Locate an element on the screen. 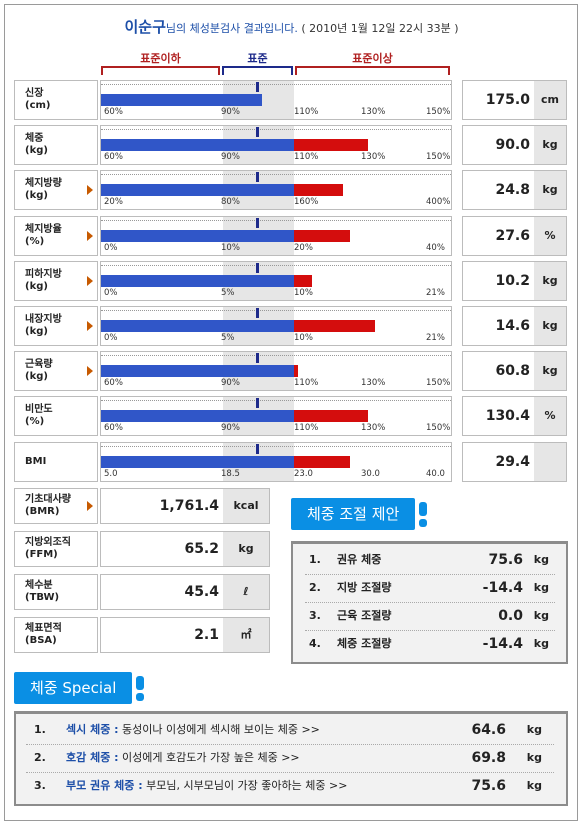 Image resolution: width=583 pixels, height=826 pixels. metric-row: 내장지방 (kg) 0% 5% 10% 21% is located at coordinates (233, 326).